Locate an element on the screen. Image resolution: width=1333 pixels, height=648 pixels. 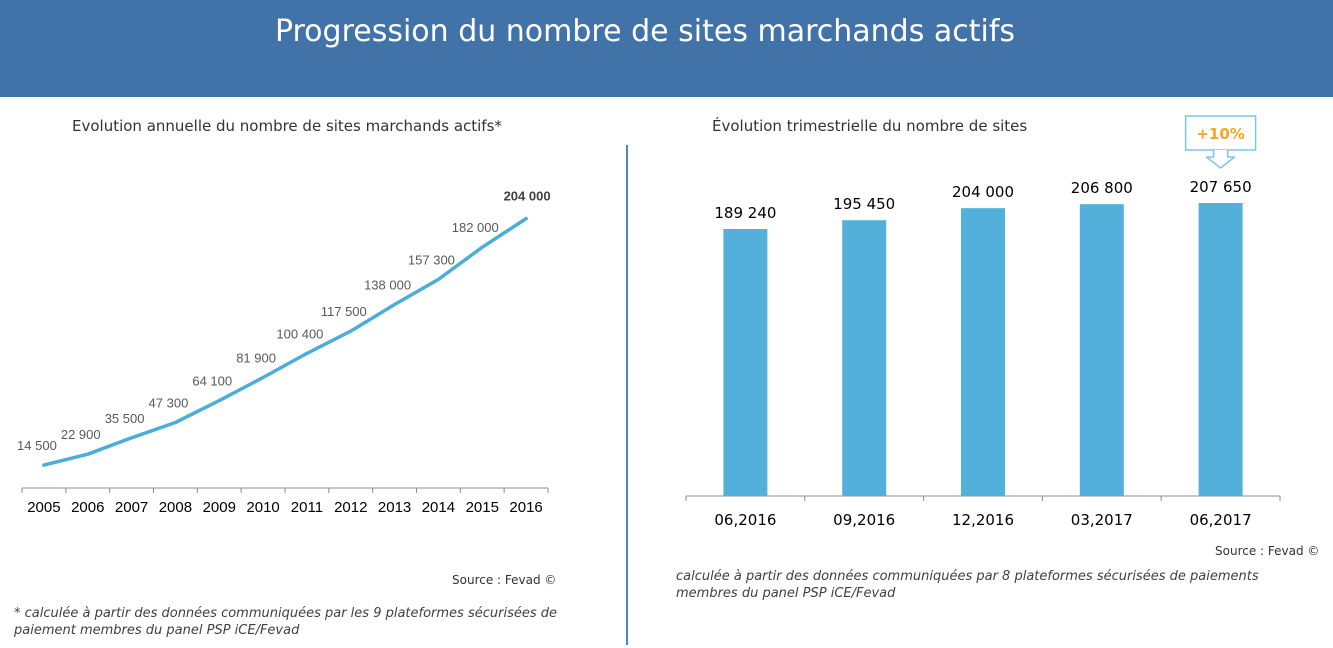
growth-badge-arrow is located at coordinates (1220, 159).